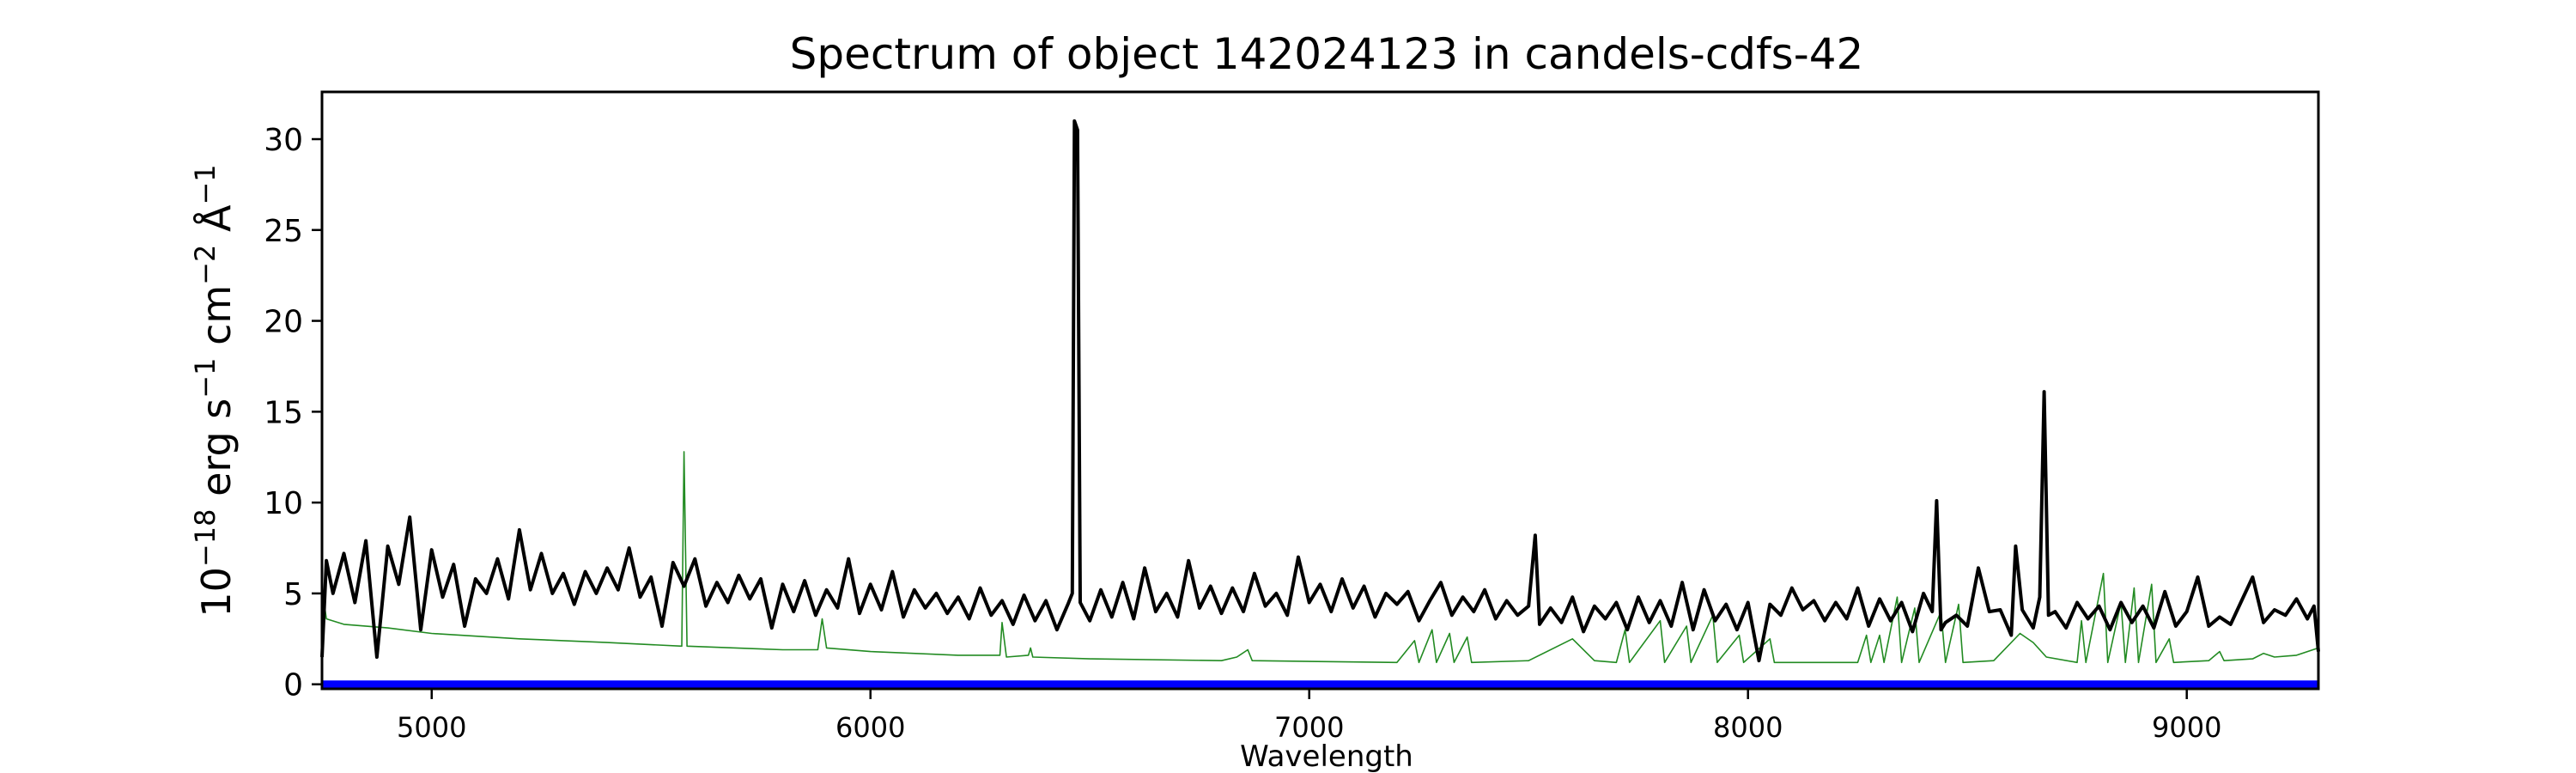 The height and width of the screenshot is (773, 2576). I want to click on y-tick-label: 20, so click(283, 322).